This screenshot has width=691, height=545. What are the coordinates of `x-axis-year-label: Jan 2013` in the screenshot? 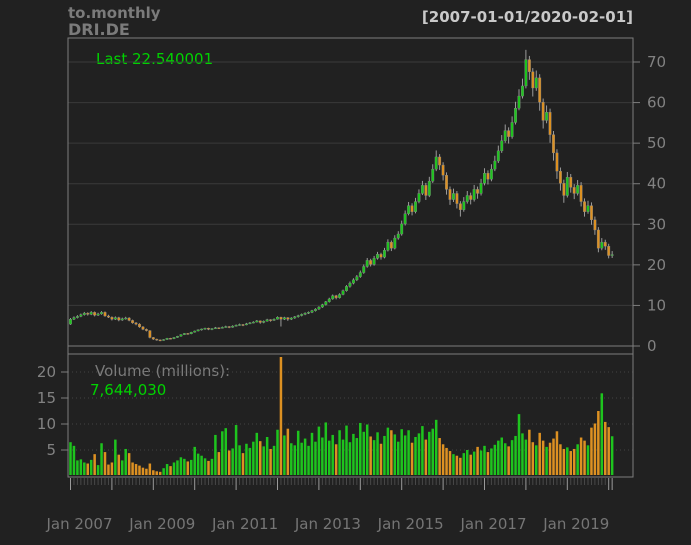 It's located at (327, 524).